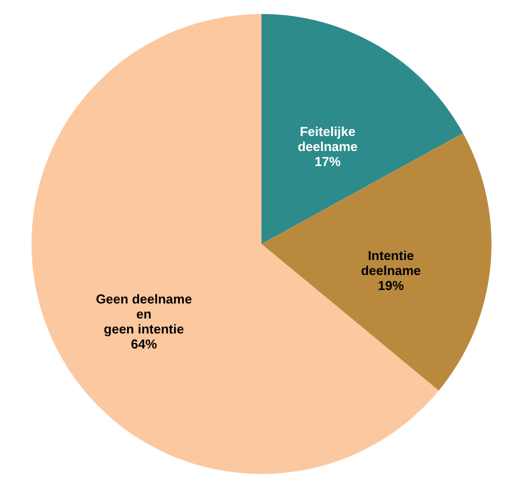 The height and width of the screenshot is (488, 523). What do you see at coordinates (391, 286) in the screenshot?
I see `data-label: 19%` at bounding box center [391, 286].